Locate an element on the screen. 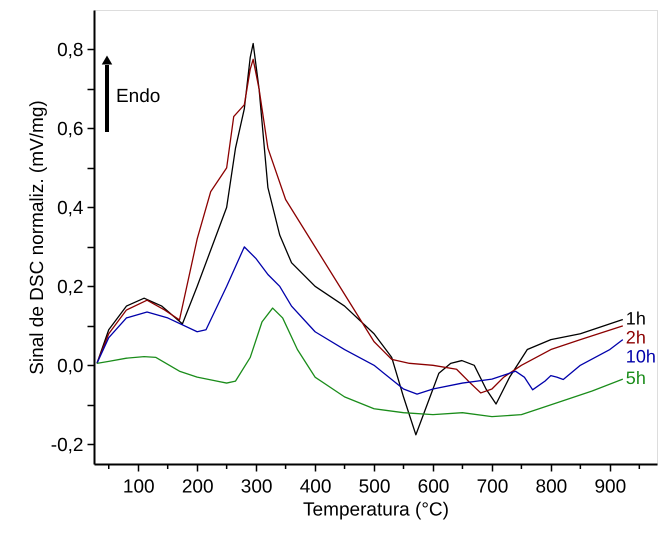  x-tick-label: 700 is located at coordinates (492, 487).